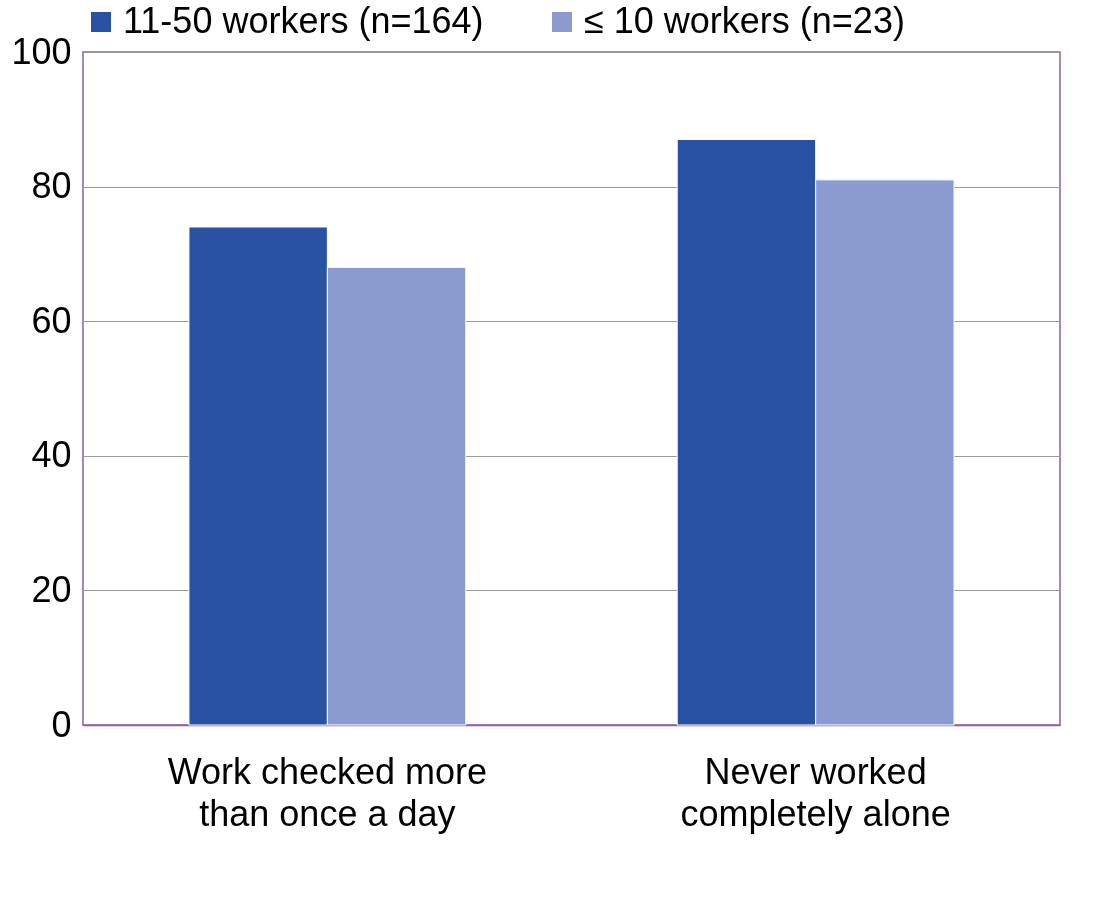 The width and height of the screenshot is (1109, 920). What do you see at coordinates (327, 792) in the screenshot?
I see `x-tick-label: Work checked more than once a day` at bounding box center [327, 792].